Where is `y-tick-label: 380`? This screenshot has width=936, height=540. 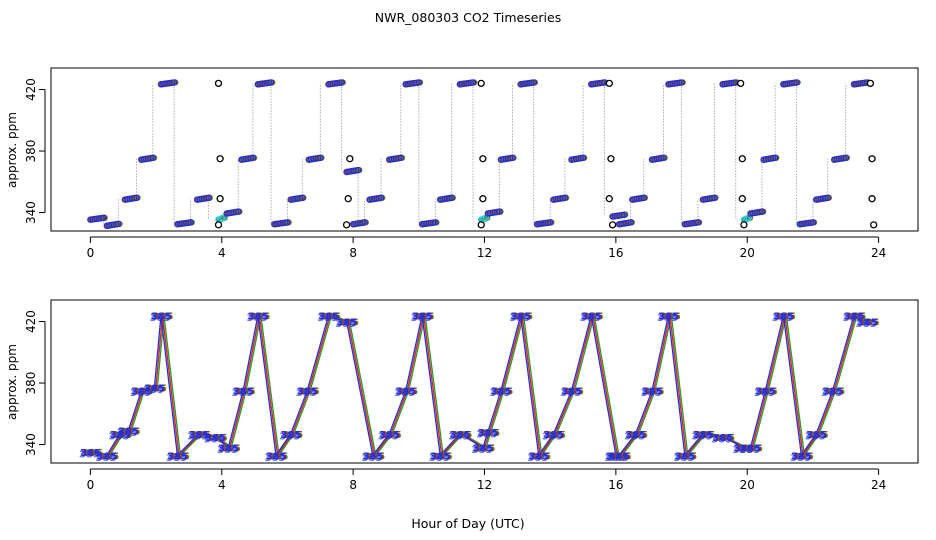 y-tick-label: 380 is located at coordinates (31, 383).